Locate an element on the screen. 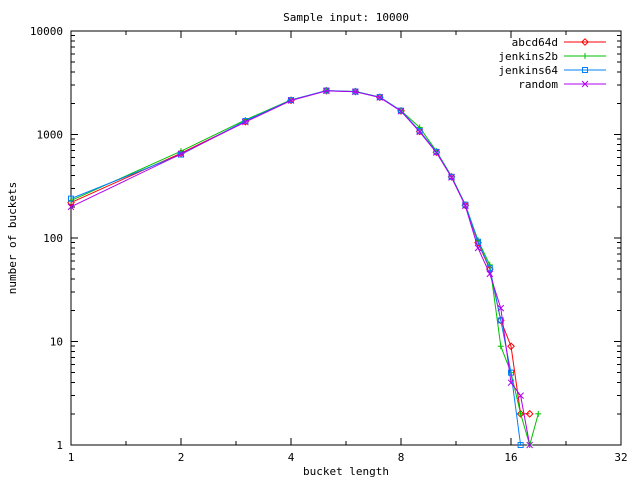 The height and width of the screenshot is (480, 640). x-axis-label: bucket length is located at coordinates (346, 471).